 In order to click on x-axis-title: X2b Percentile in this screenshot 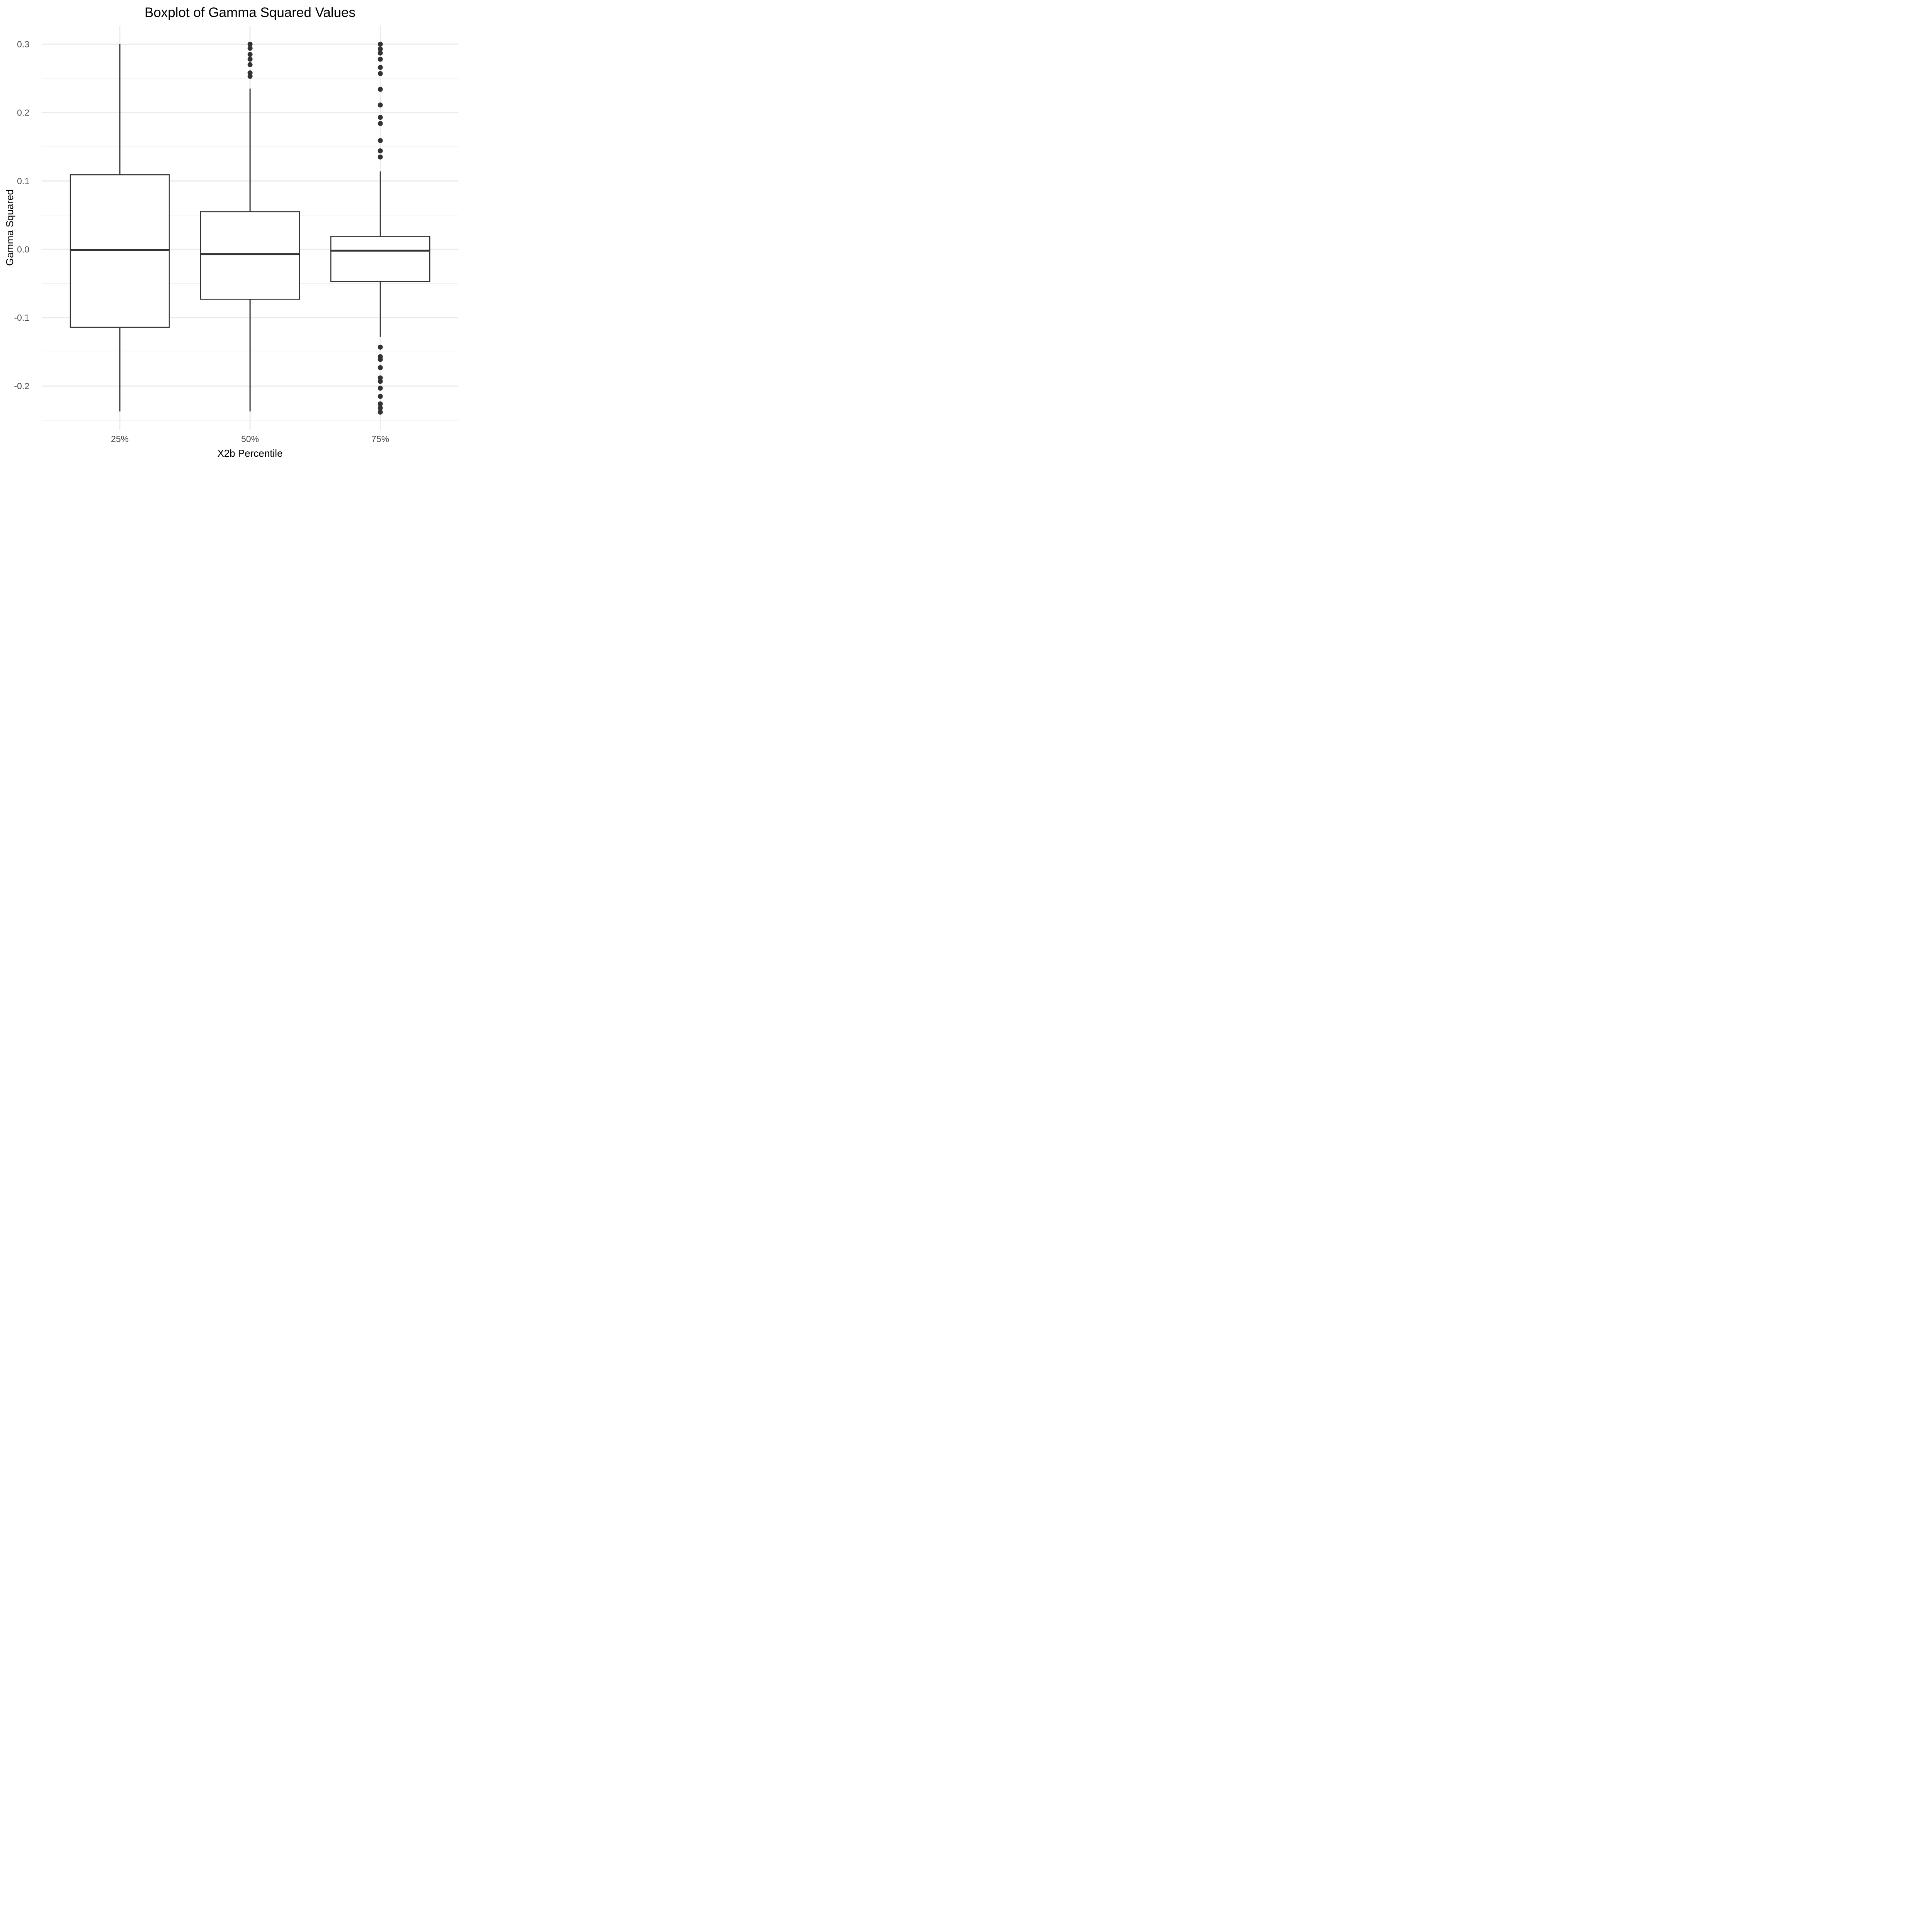, I will do `click(250, 453)`.